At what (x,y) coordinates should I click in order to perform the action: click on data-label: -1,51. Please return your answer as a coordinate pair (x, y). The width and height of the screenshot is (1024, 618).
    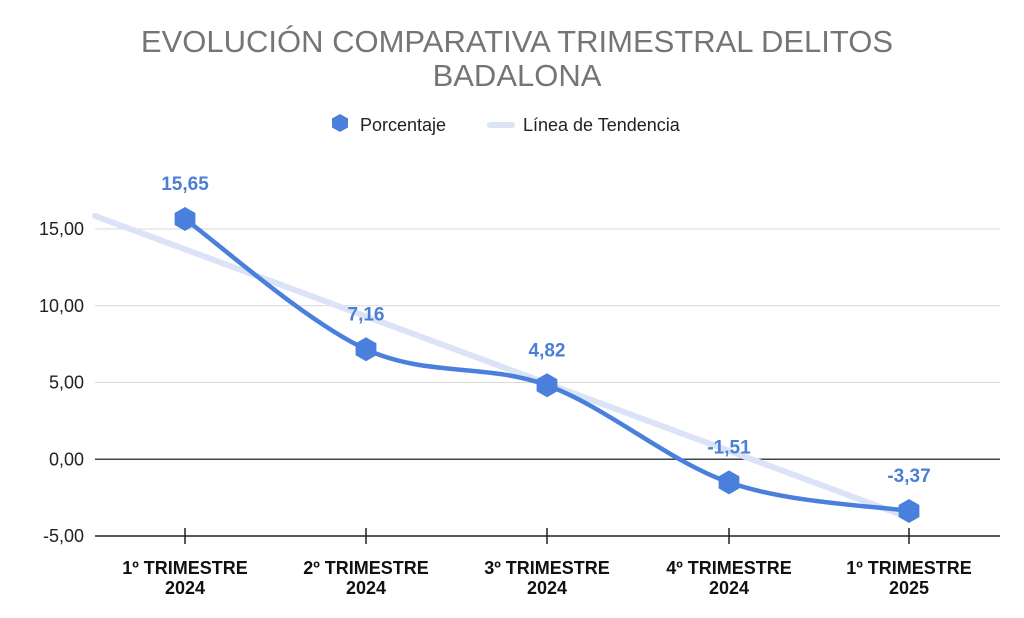
    Looking at the image, I should click on (729, 447).